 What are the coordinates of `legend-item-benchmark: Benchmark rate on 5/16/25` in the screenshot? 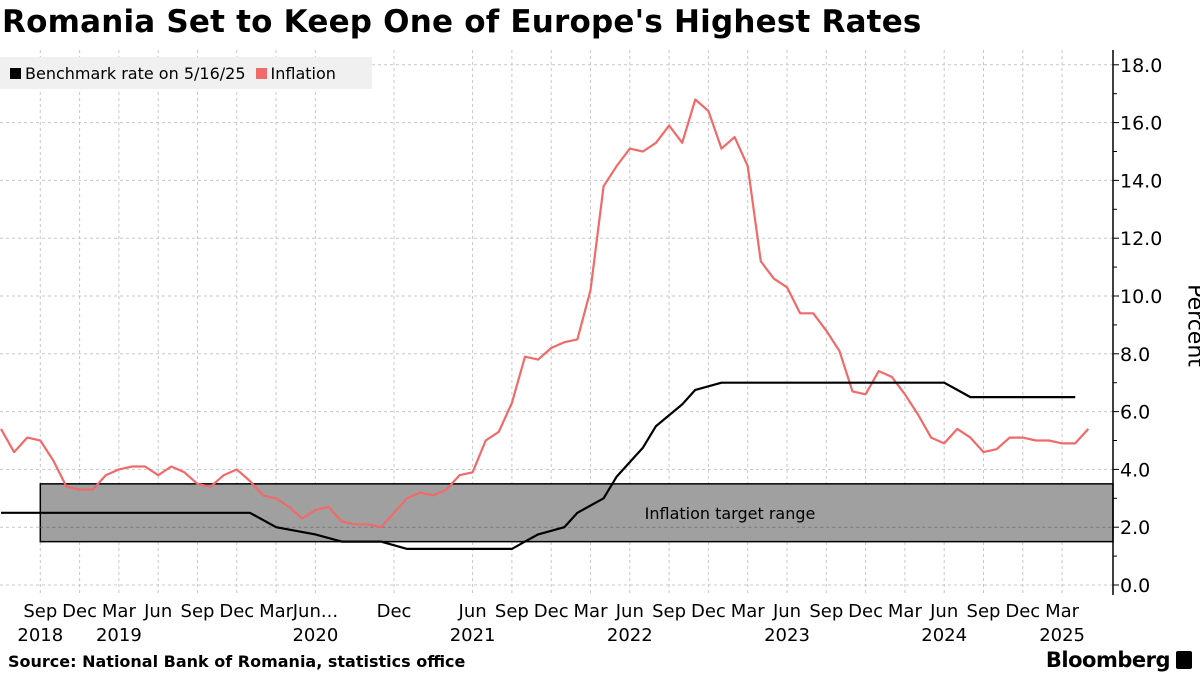 It's located at (128, 73).